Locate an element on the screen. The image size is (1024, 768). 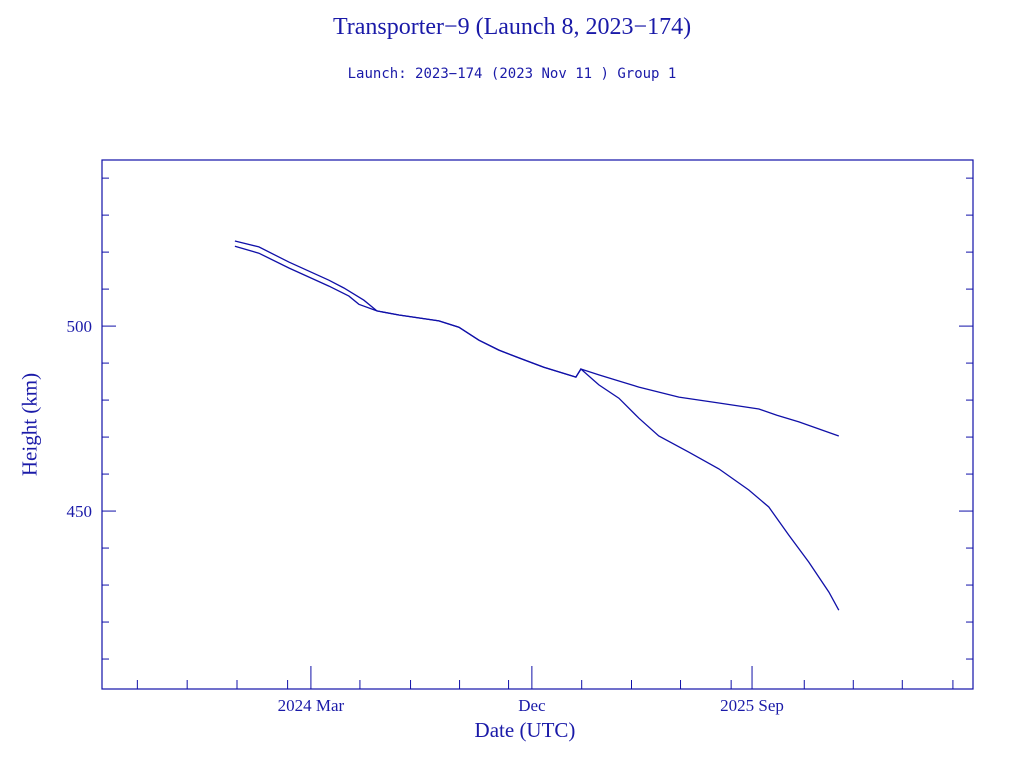
chart-subtitle: Launch: 2023−174 (2023 Nov 11 ) Group 1 is located at coordinates (512, 74).